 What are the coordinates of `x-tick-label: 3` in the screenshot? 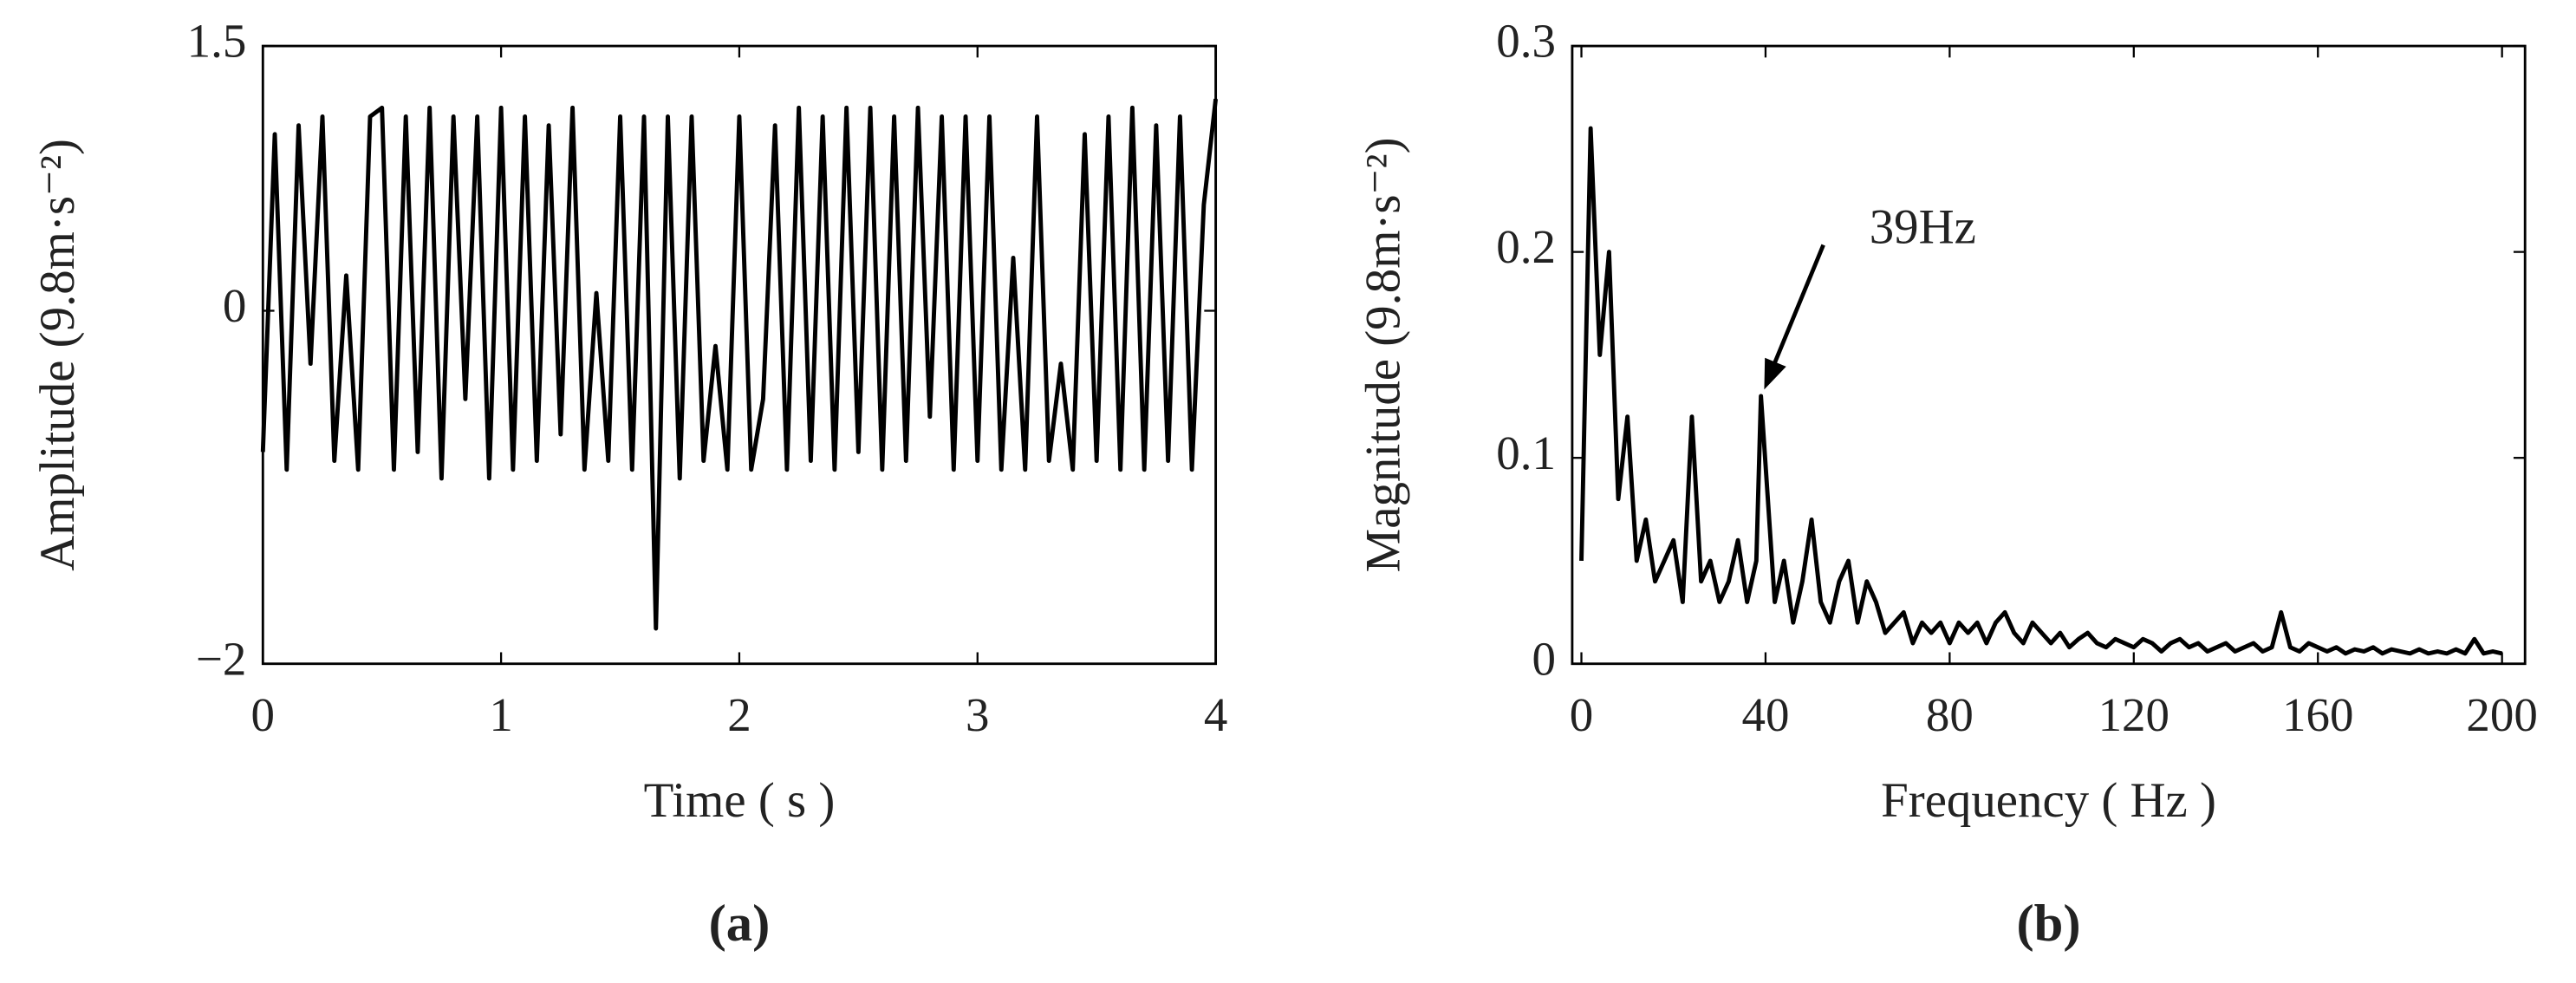 It's located at (977, 714).